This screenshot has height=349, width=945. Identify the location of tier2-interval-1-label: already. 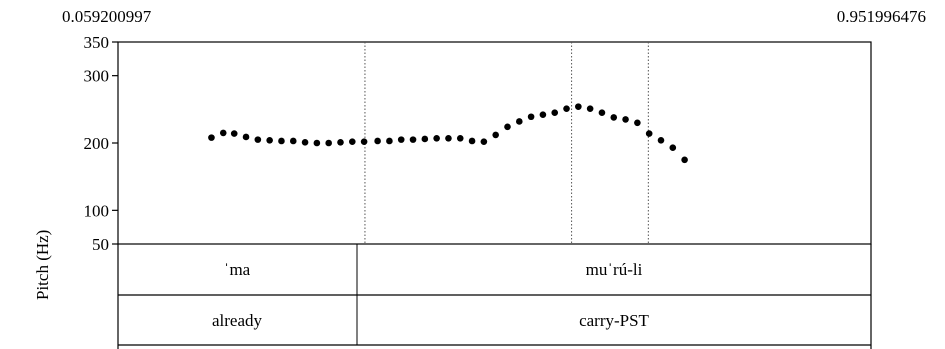
(237, 320).